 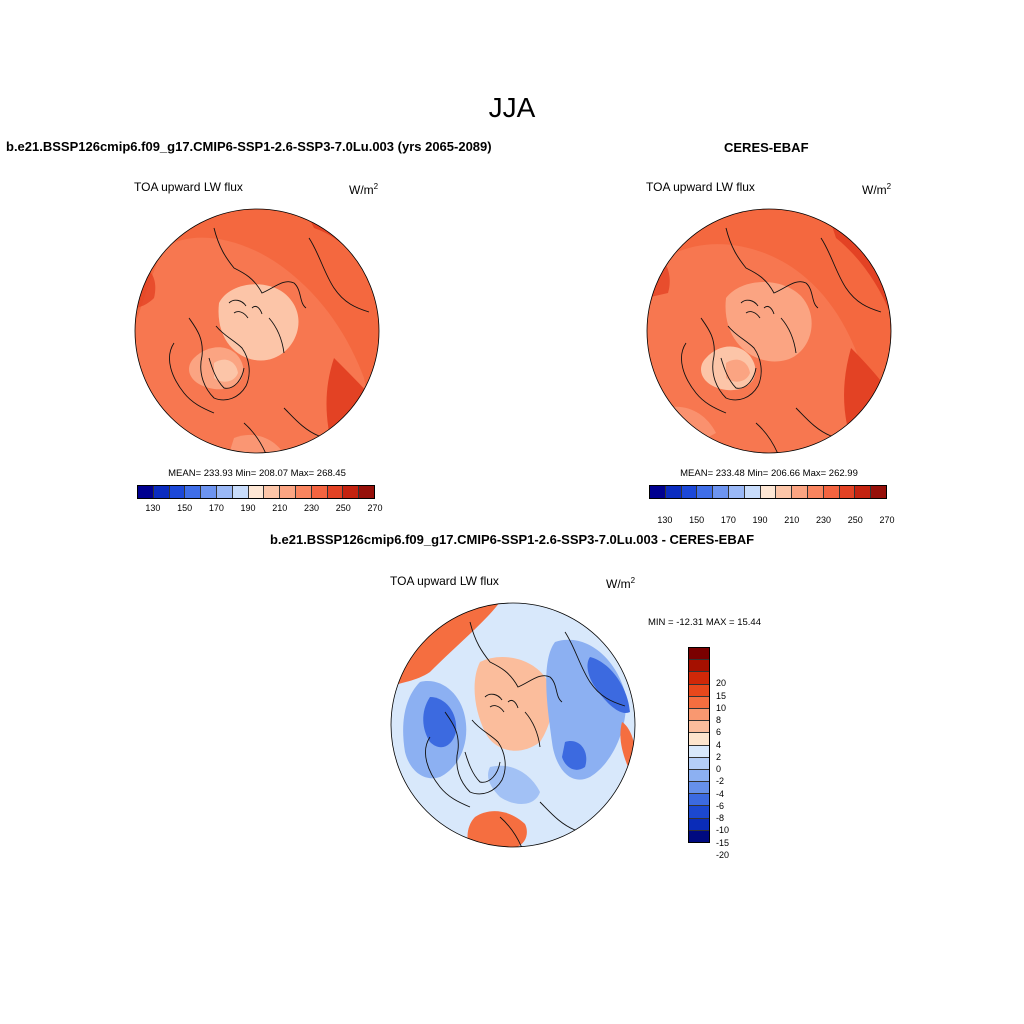 I want to click on obs-panel-title: CERES-EBAF, so click(x=766, y=147).